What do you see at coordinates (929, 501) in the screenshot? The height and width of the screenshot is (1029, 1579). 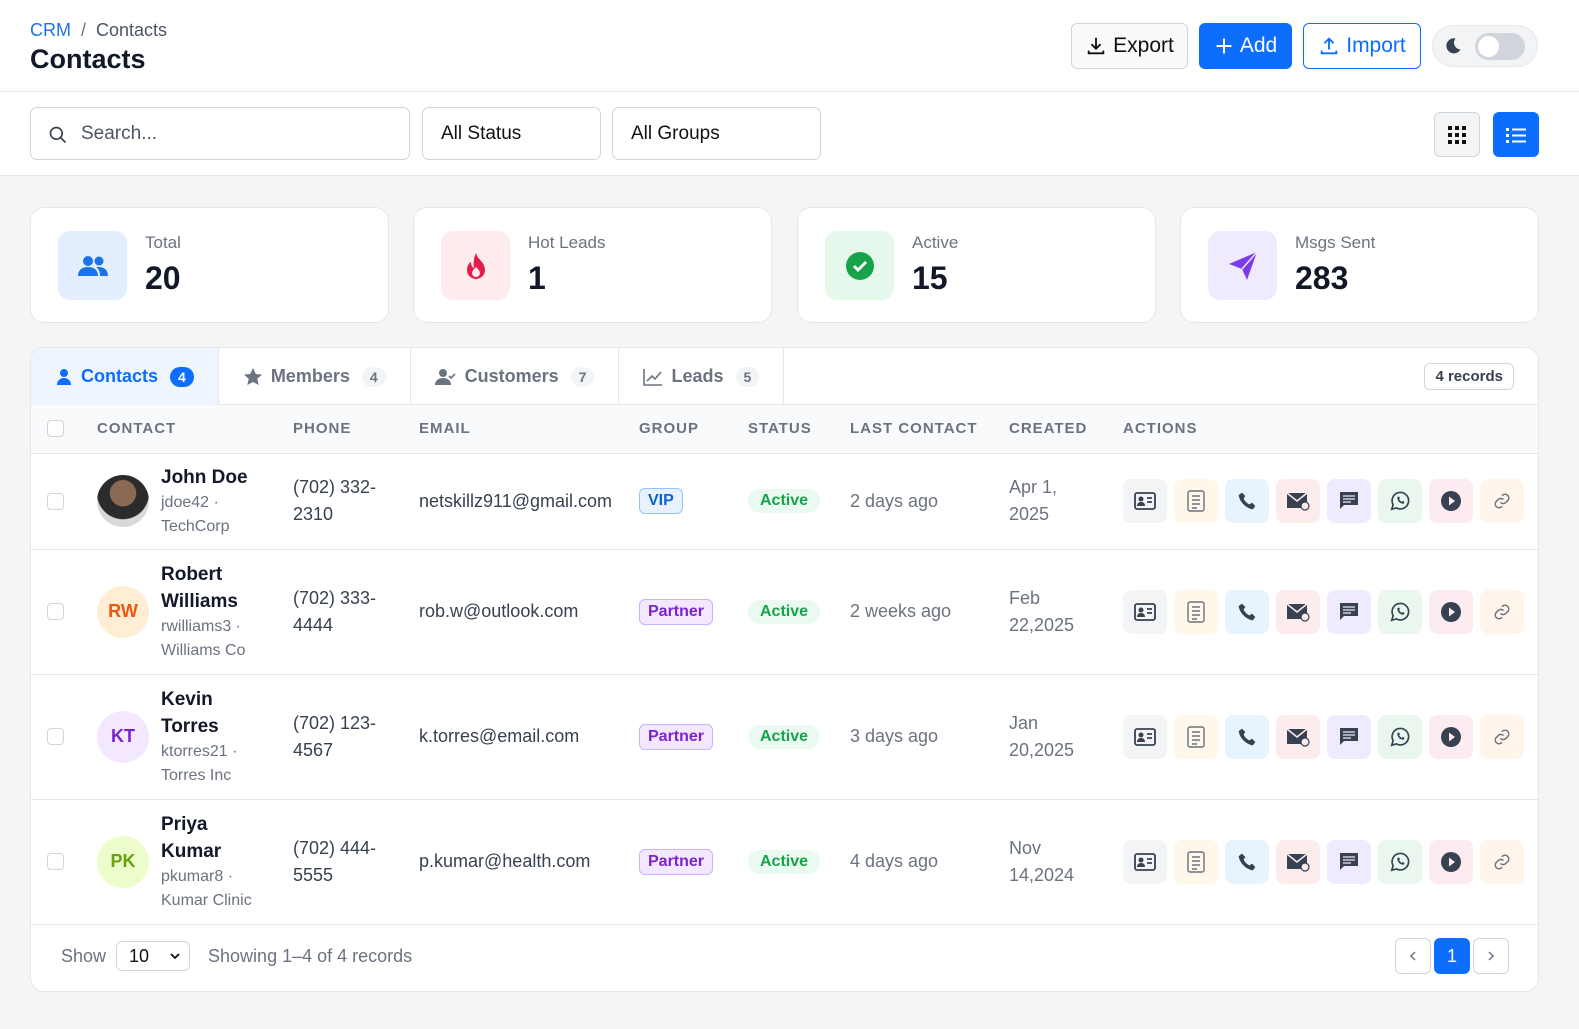 I see `last-contact-cell: 2 days ago` at bounding box center [929, 501].